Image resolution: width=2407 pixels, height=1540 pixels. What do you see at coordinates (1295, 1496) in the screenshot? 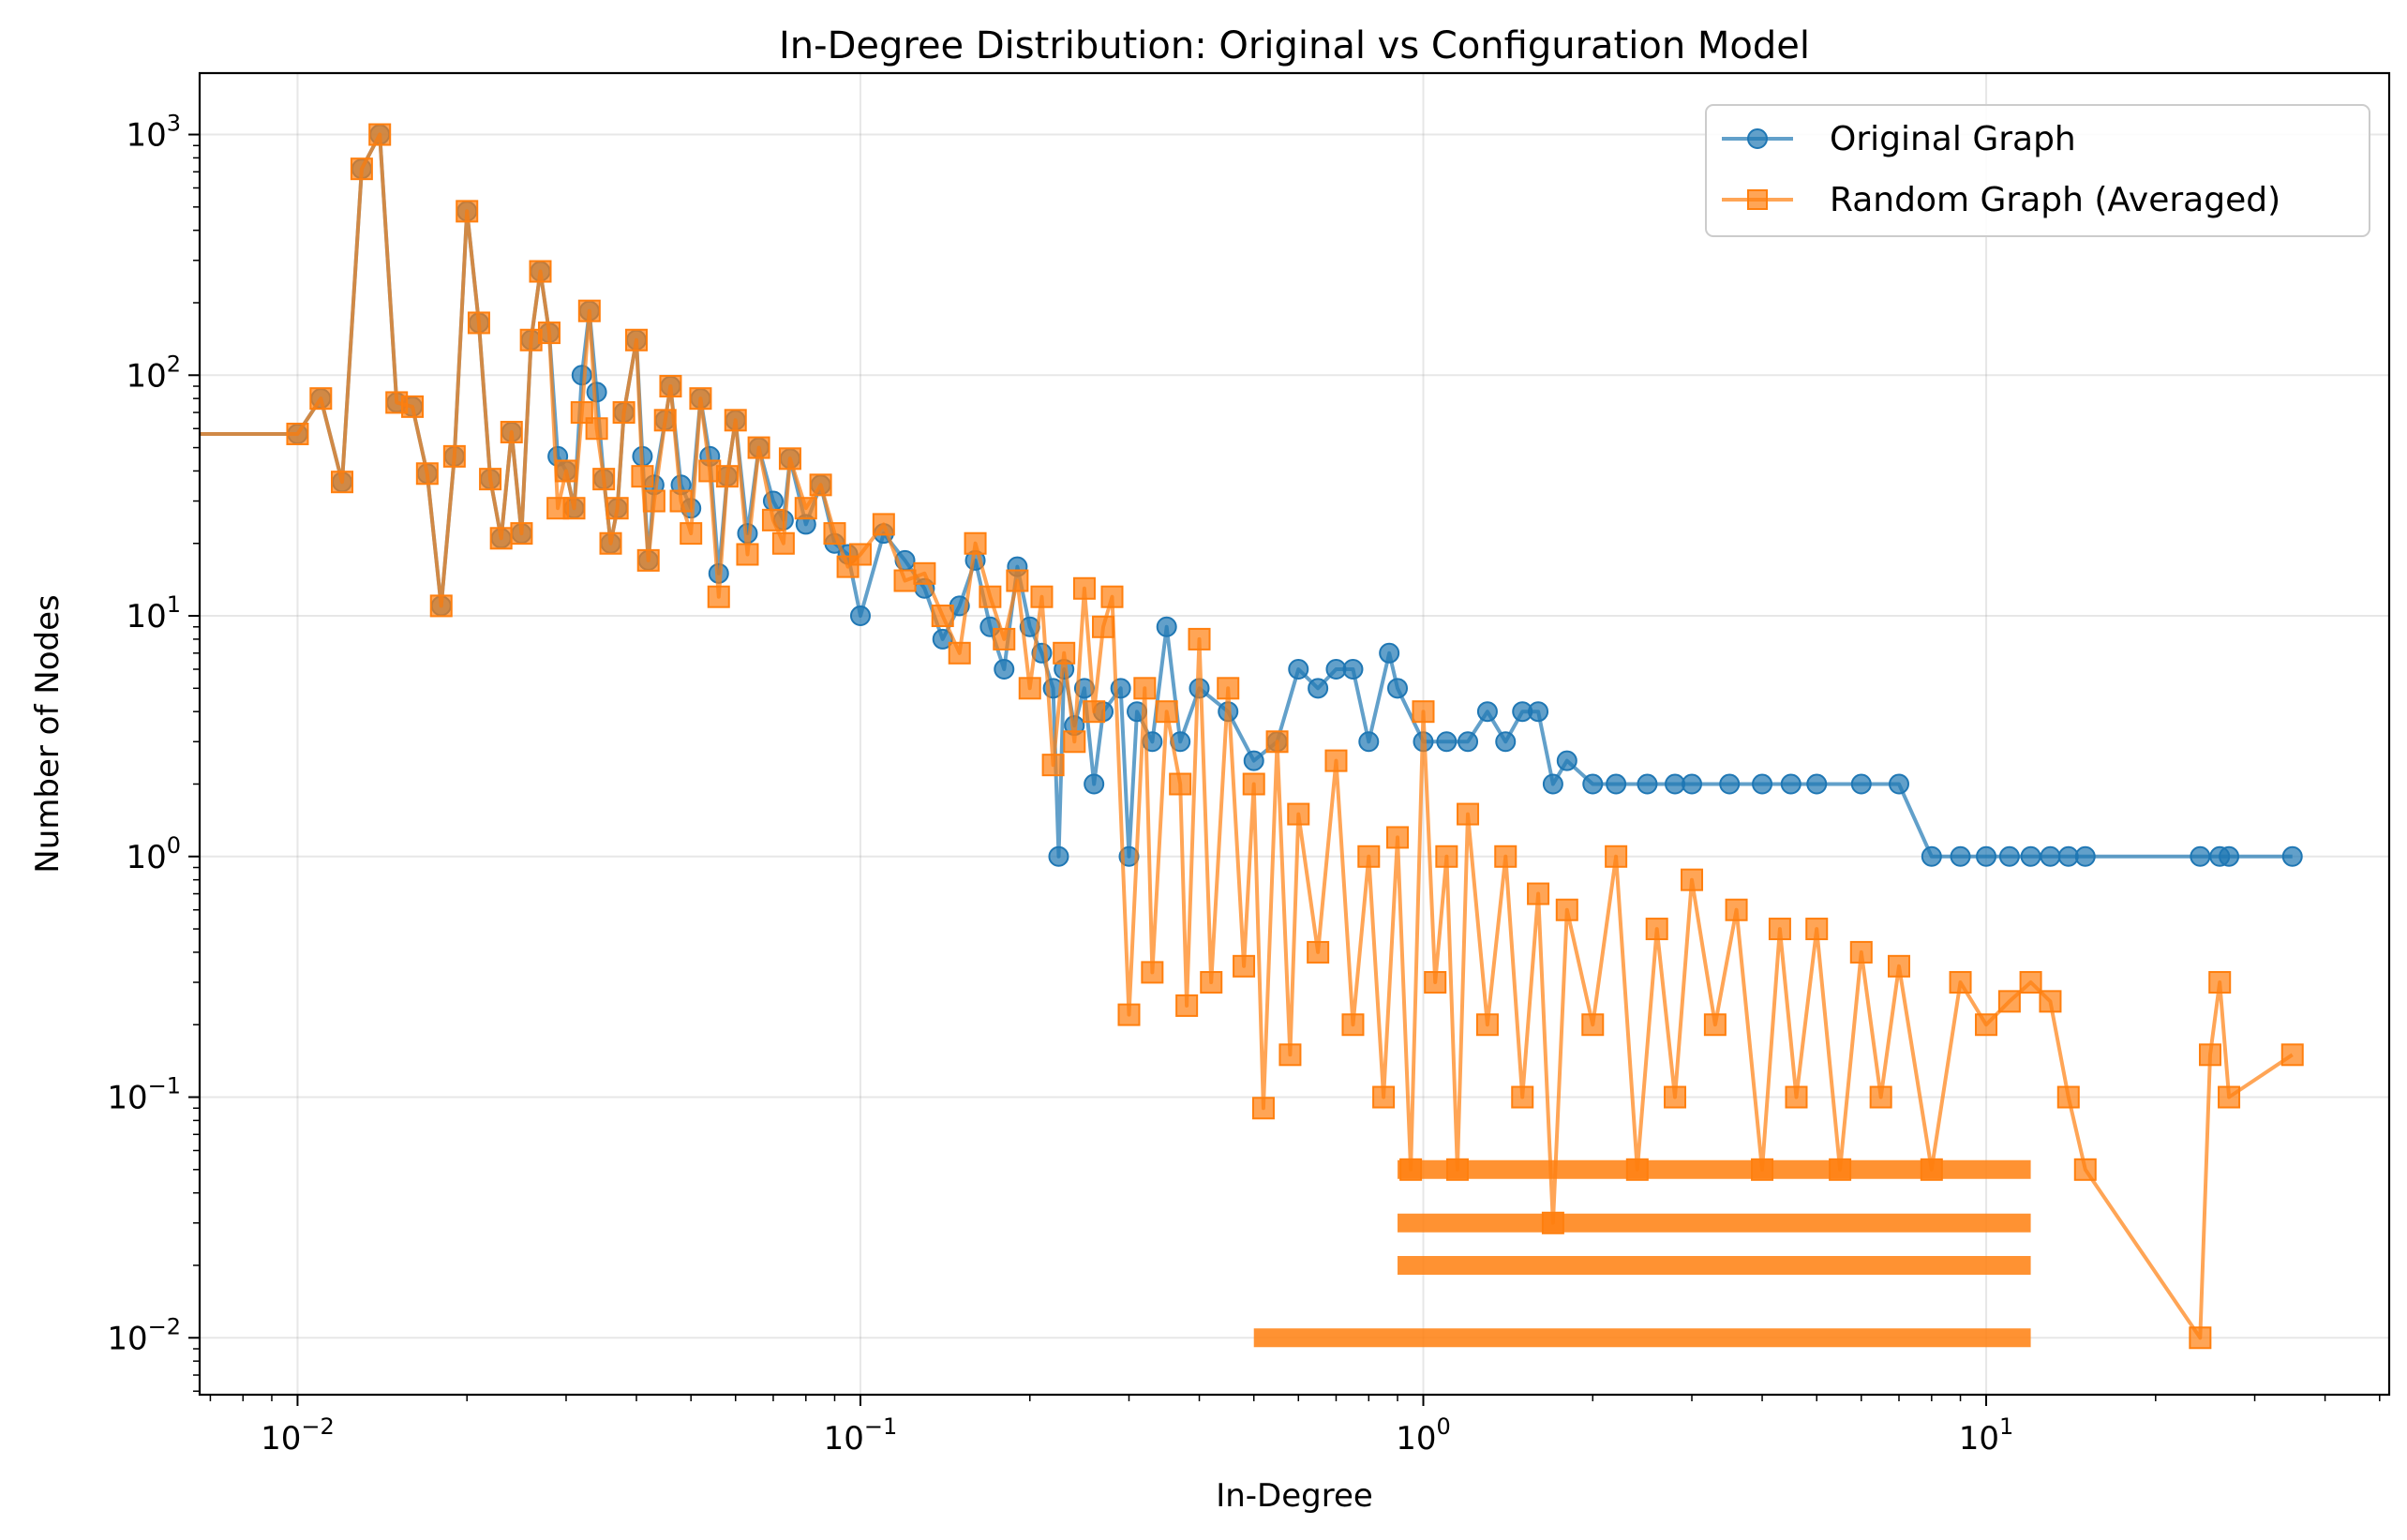
I see `x-axis-label: In-Degree` at bounding box center [1295, 1496].